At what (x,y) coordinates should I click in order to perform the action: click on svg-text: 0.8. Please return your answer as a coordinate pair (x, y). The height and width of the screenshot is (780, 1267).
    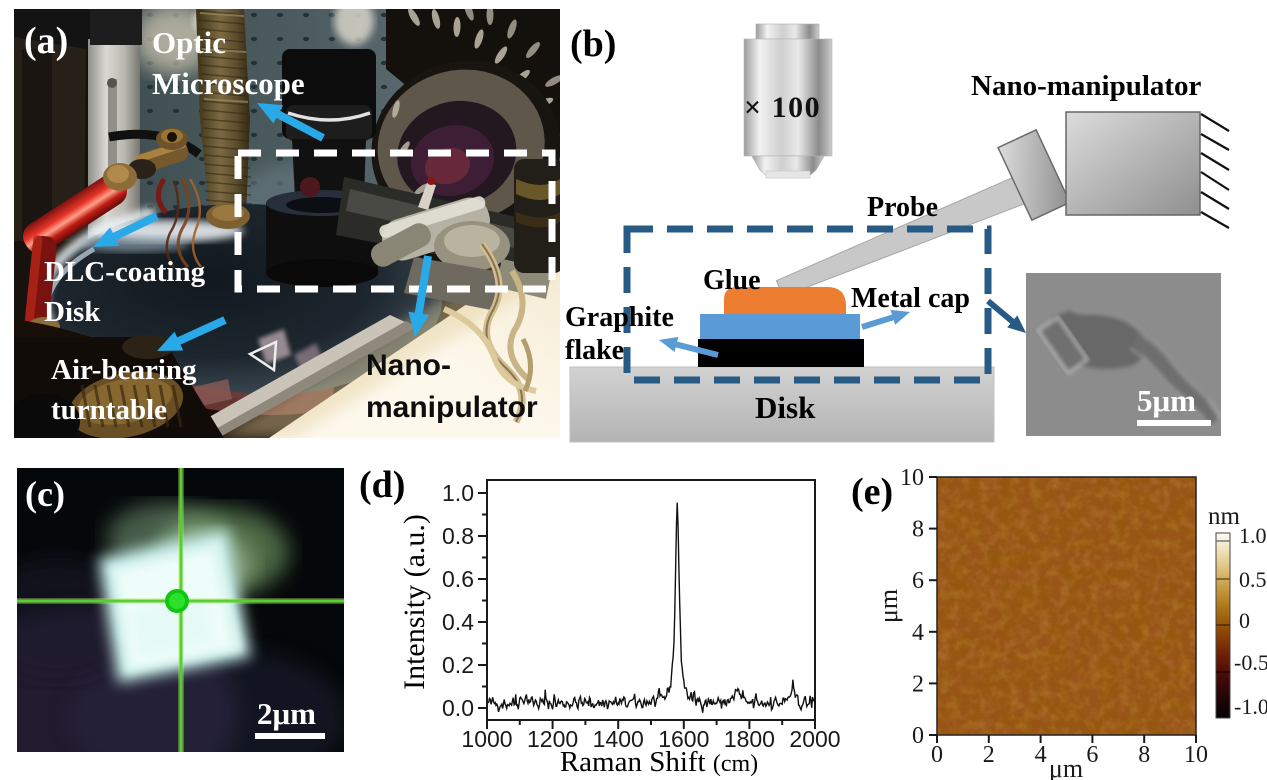
    Looking at the image, I should click on (458, 536).